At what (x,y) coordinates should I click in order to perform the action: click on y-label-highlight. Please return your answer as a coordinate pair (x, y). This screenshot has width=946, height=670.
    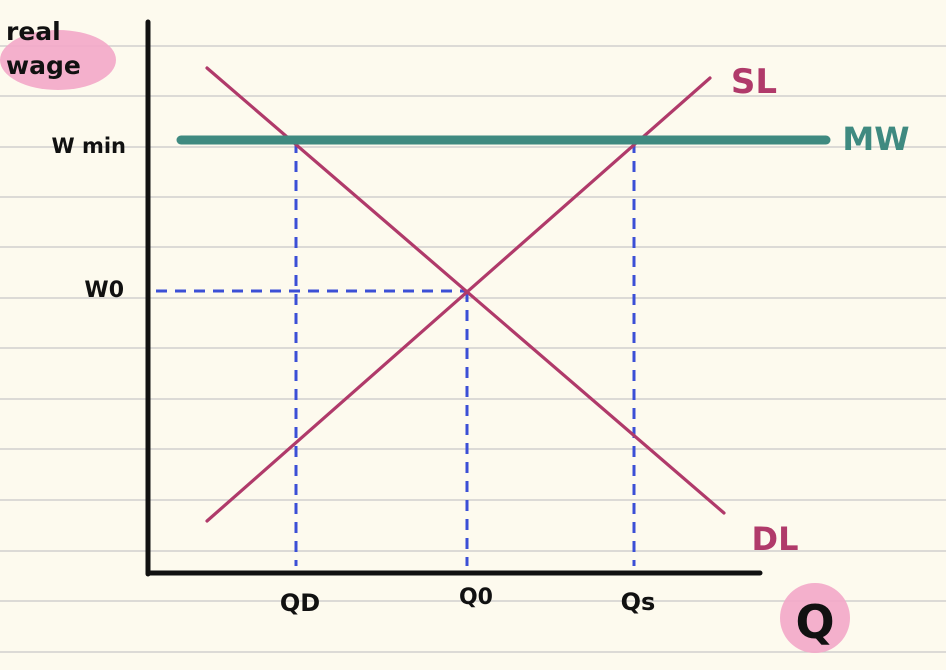
    Looking at the image, I should click on (58, 60).